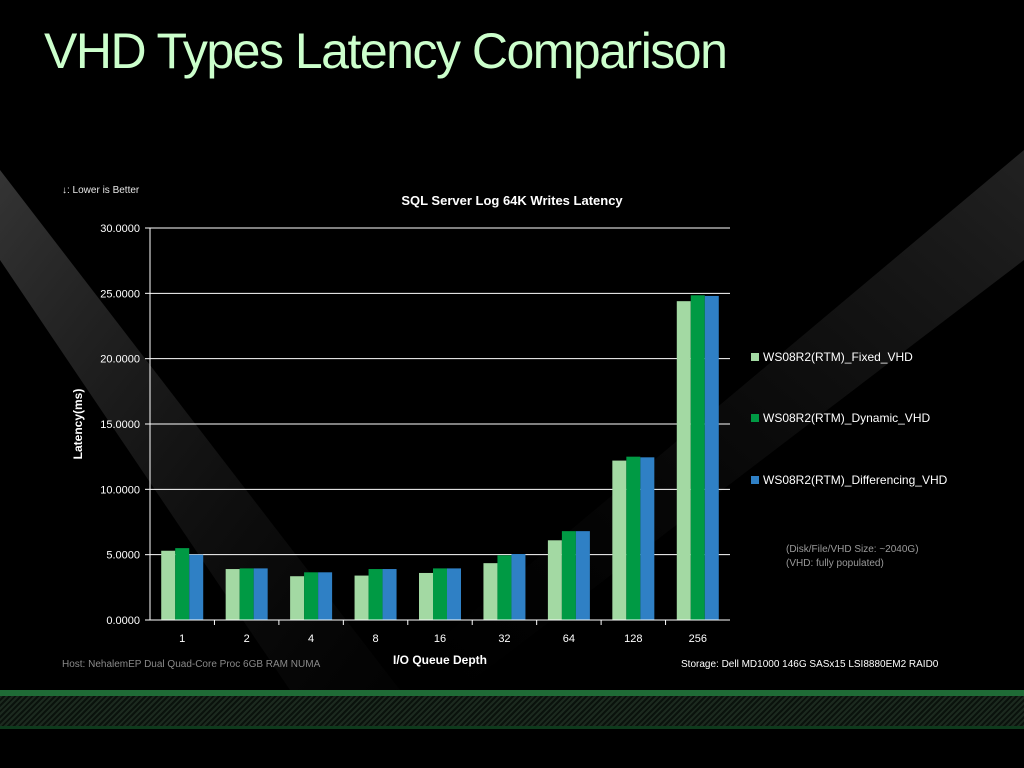 This screenshot has width=1024, height=768. I want to click on legend-label: WS08R2(RTM)_Dynamic_VHD, so click(846, 418).